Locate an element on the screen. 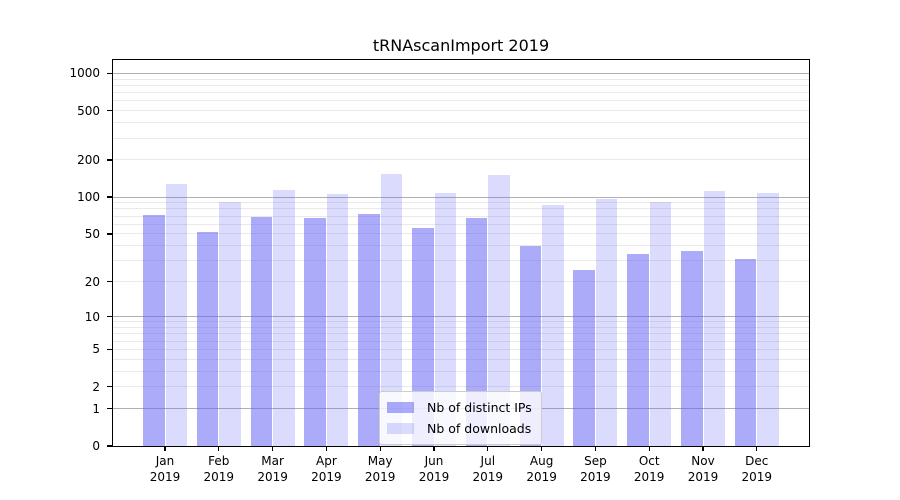  bar-downloads-jul is located at coordinates (499, 310).